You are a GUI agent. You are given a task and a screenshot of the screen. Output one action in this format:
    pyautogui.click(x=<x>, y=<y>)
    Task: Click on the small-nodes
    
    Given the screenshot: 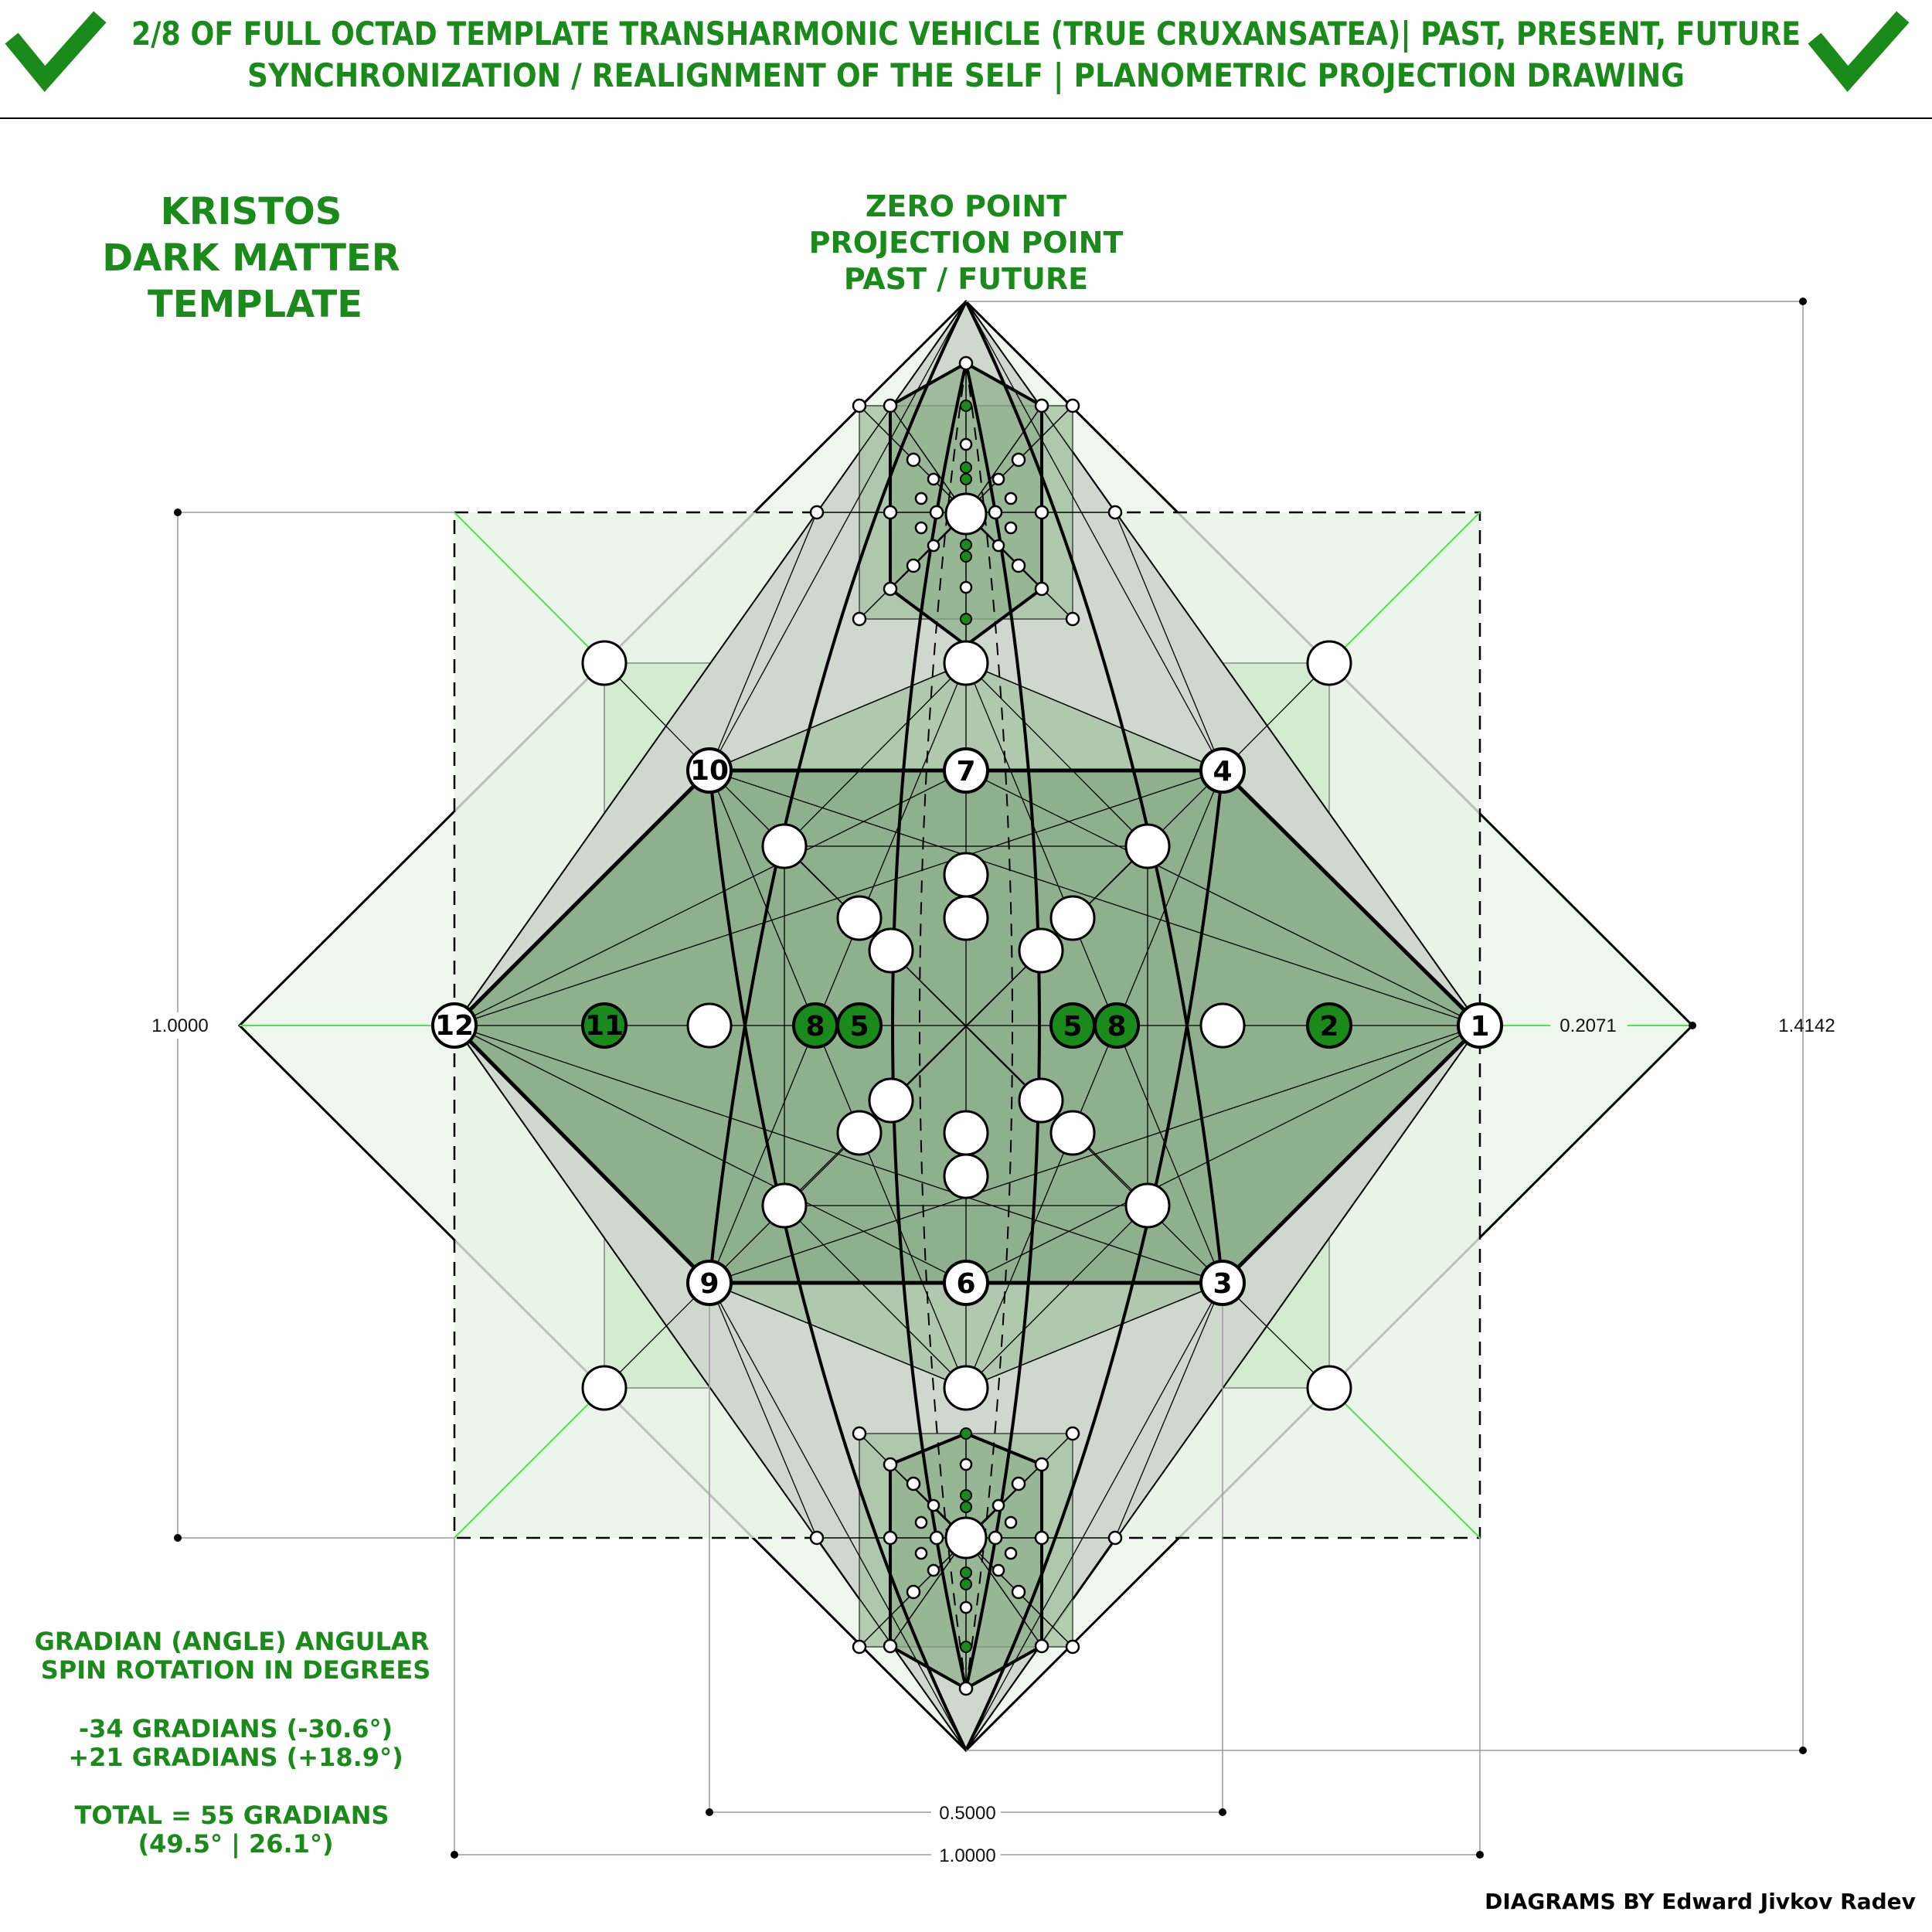 What is the action you would take?
    pyautogui.click(x=966, y=1026)
    